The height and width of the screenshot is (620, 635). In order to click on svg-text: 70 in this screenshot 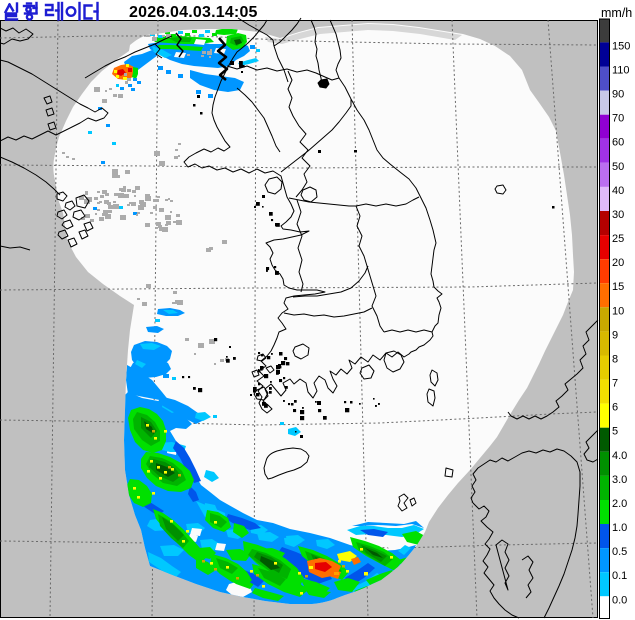, I will do `click(618, 119)`.